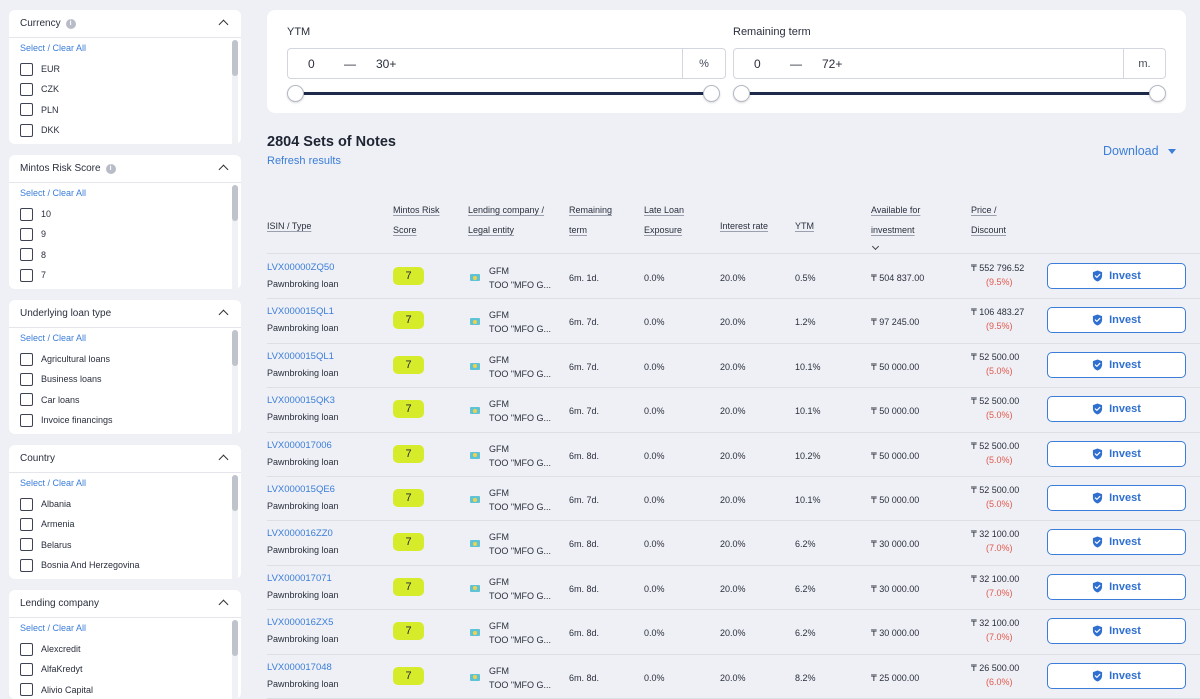  What do you see at coordinates (895, 225) in the screenshot?
I see `col-available: Available for investment` at bounding box center [895, 225].